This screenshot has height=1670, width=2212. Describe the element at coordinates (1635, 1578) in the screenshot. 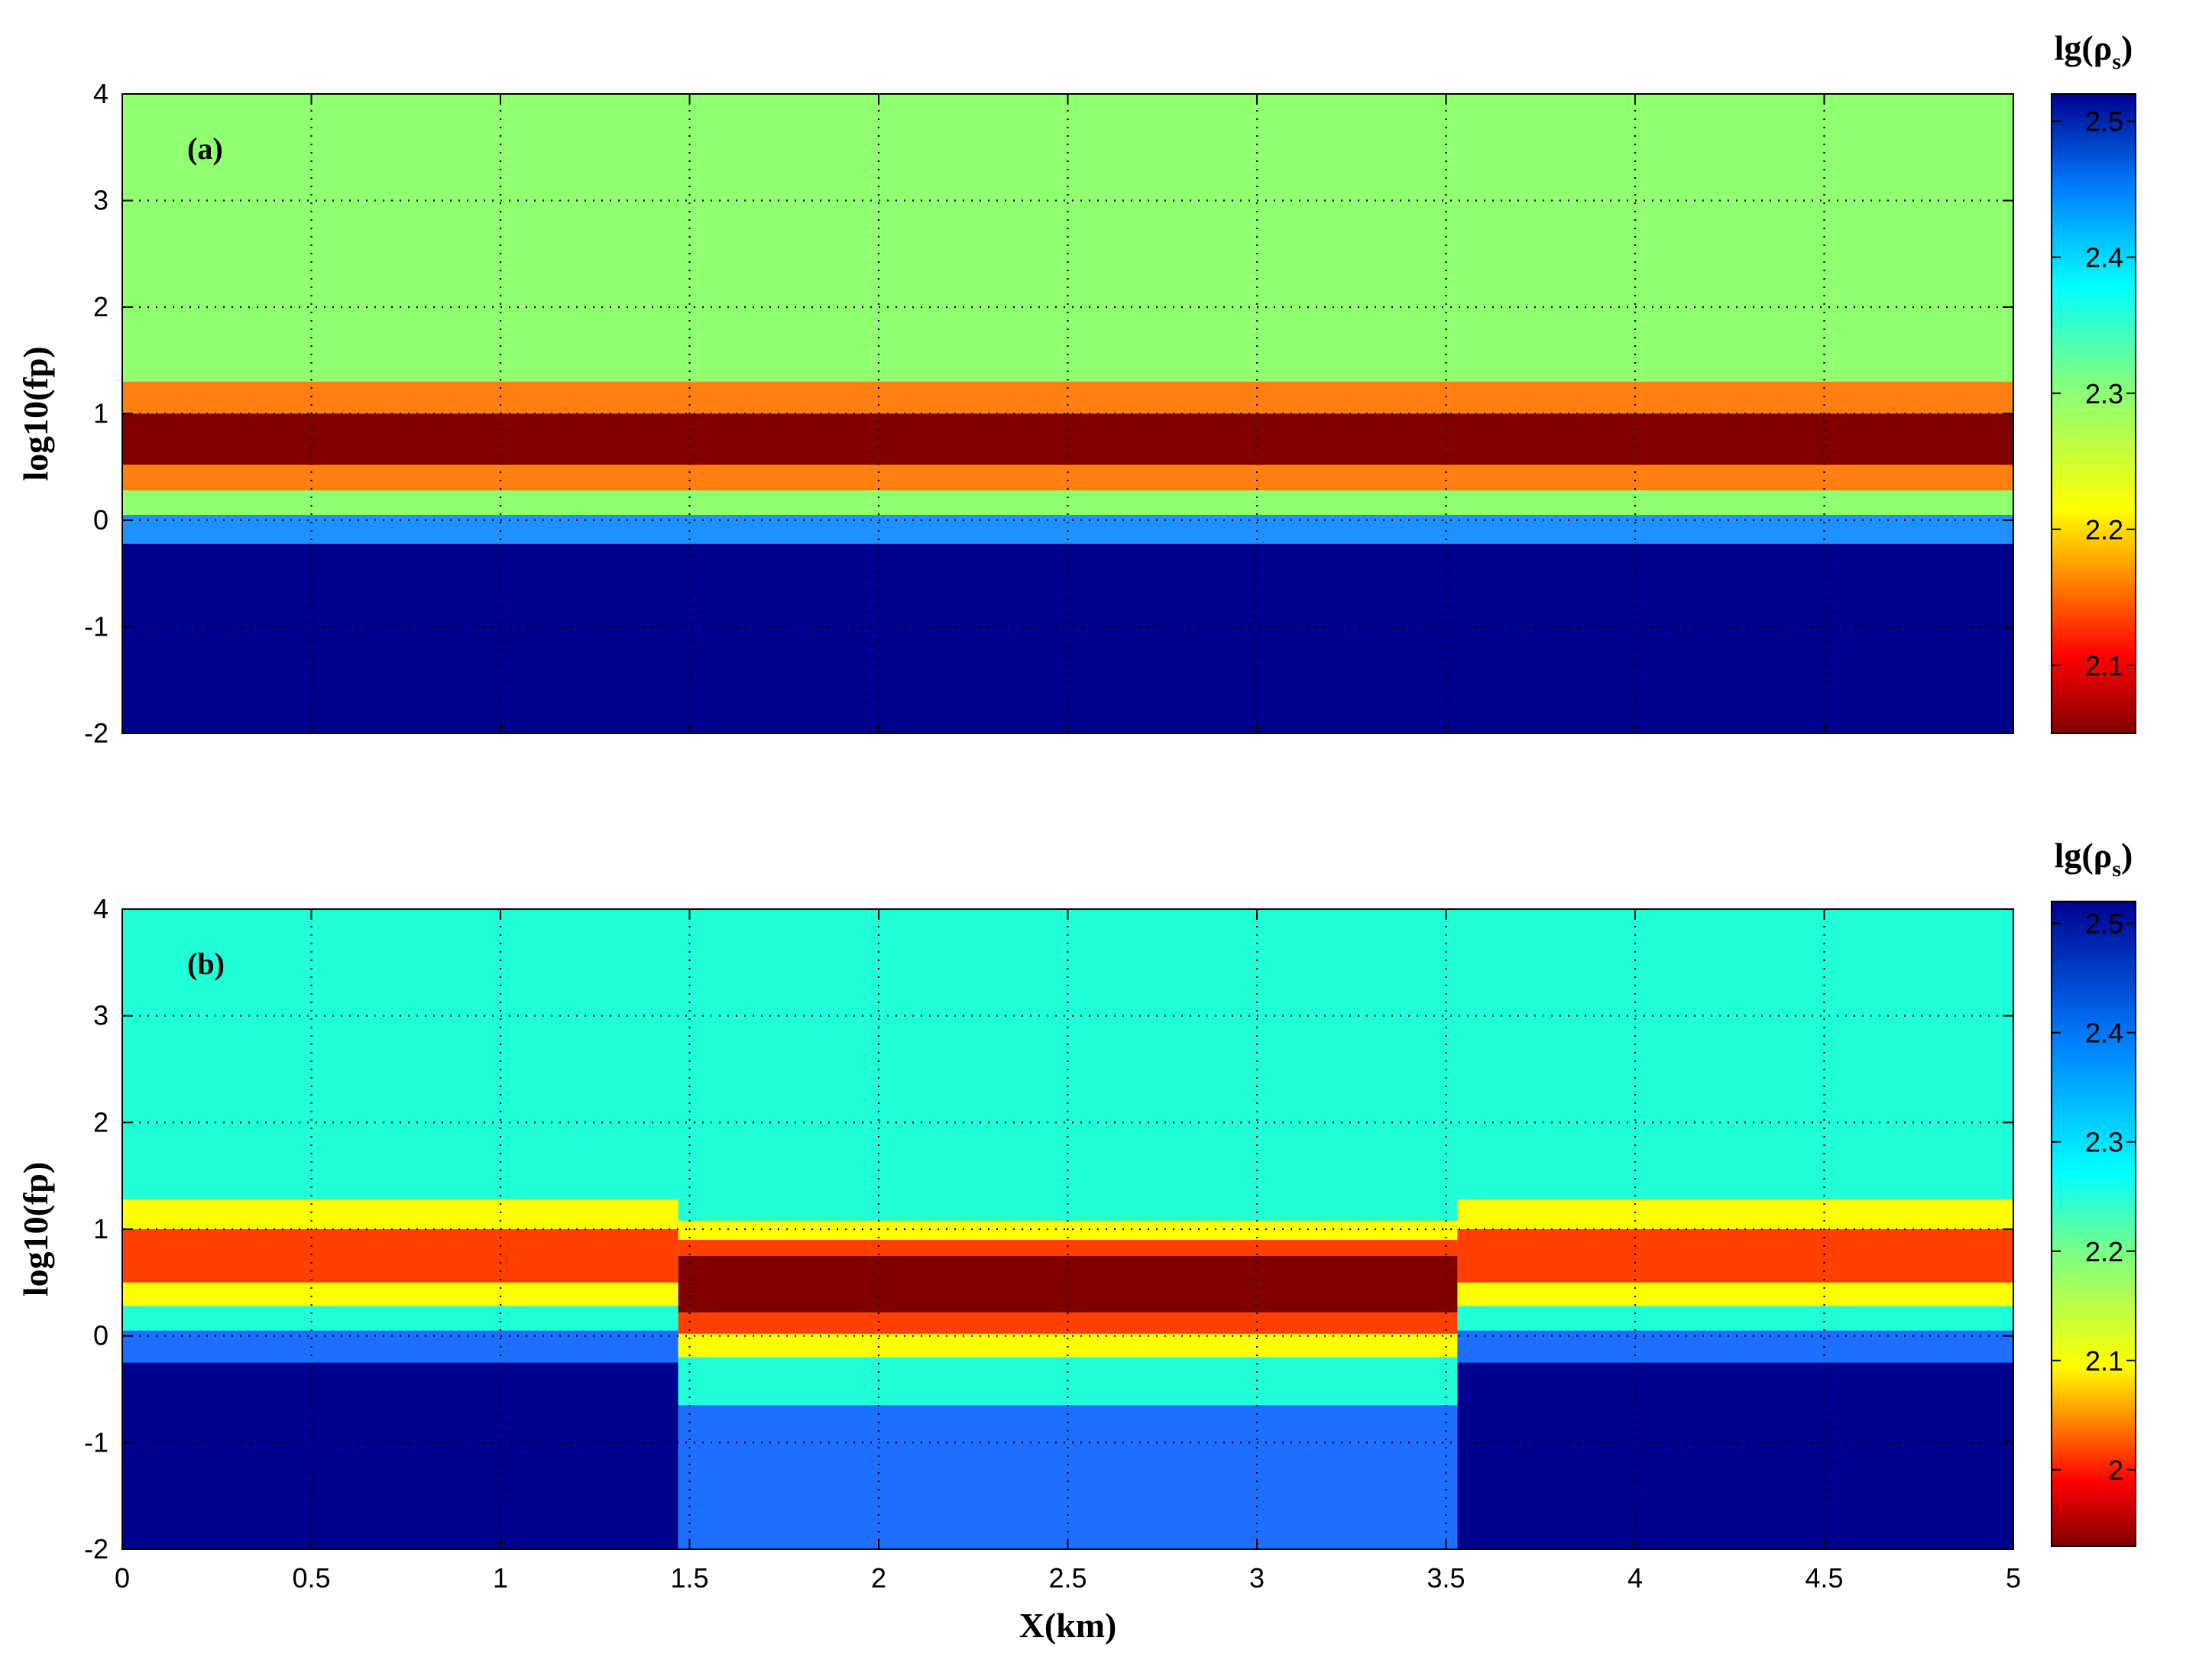

I see `x-tick-label: 4` at that location.